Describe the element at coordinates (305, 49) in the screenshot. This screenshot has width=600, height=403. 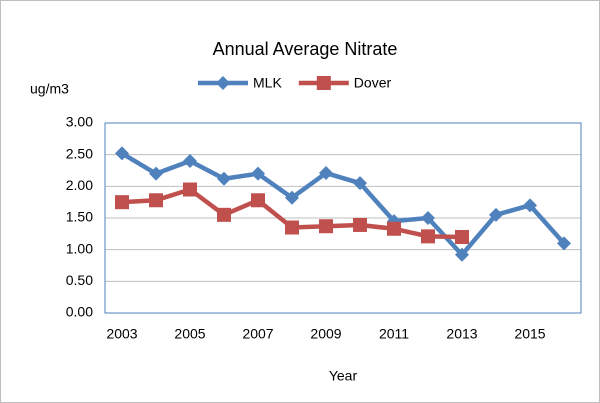
I see `chart-title: Annual Average Nitrate` at that location.